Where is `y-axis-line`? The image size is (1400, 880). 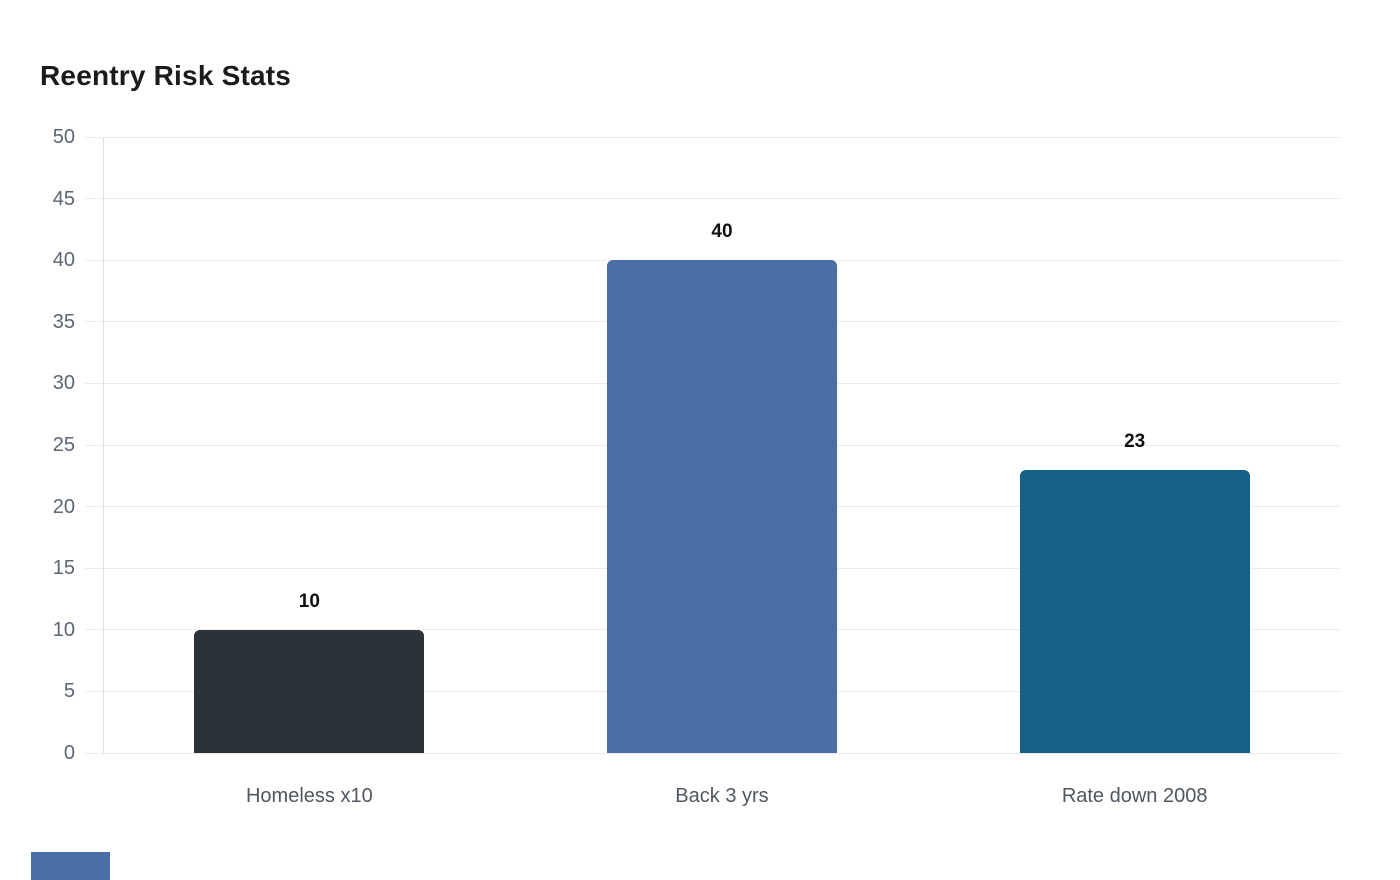
y-axis-line is located at coordinates (103, 445).